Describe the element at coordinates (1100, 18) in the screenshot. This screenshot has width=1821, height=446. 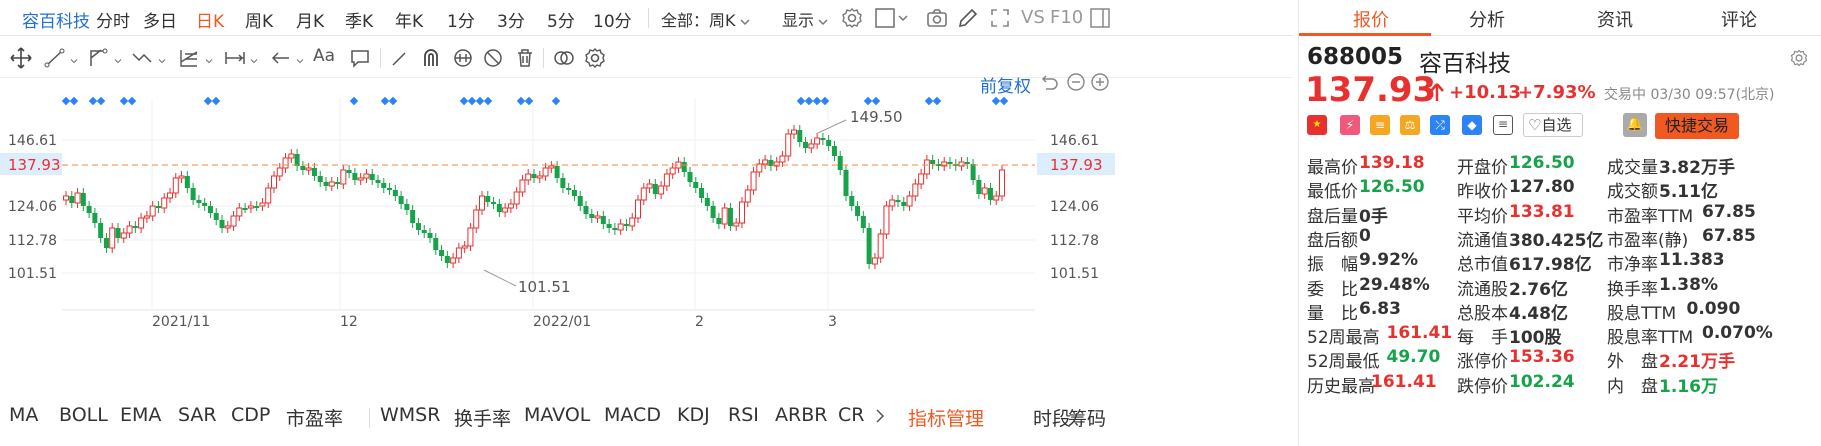
I see `collapse-panel-icon` at that location.